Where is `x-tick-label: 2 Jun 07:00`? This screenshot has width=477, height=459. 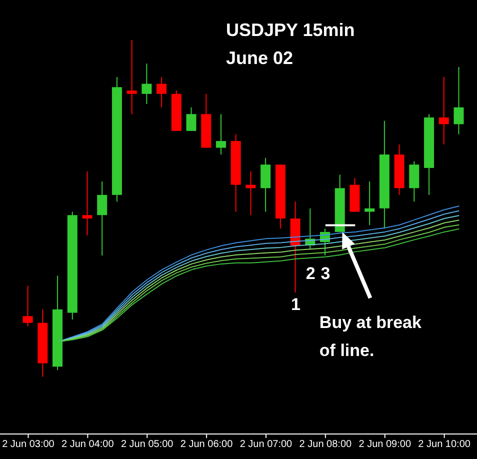 x-tick-label: 2 Jun 07:00 is located at coordinates (266, 444).